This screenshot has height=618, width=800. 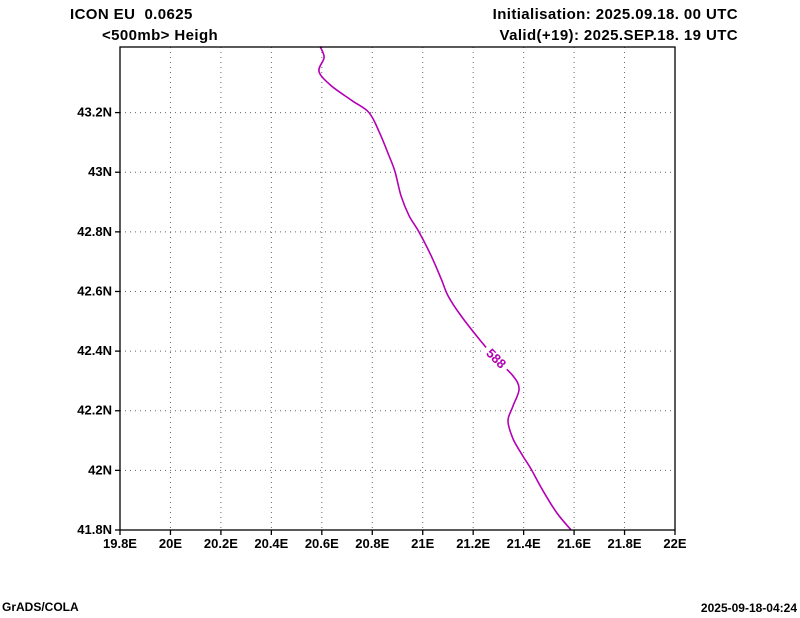 What do you see at coordinates (322, 543) in the screenshot?
I see `x-tick-label: 20.6E` at bounding box center [322, 543].